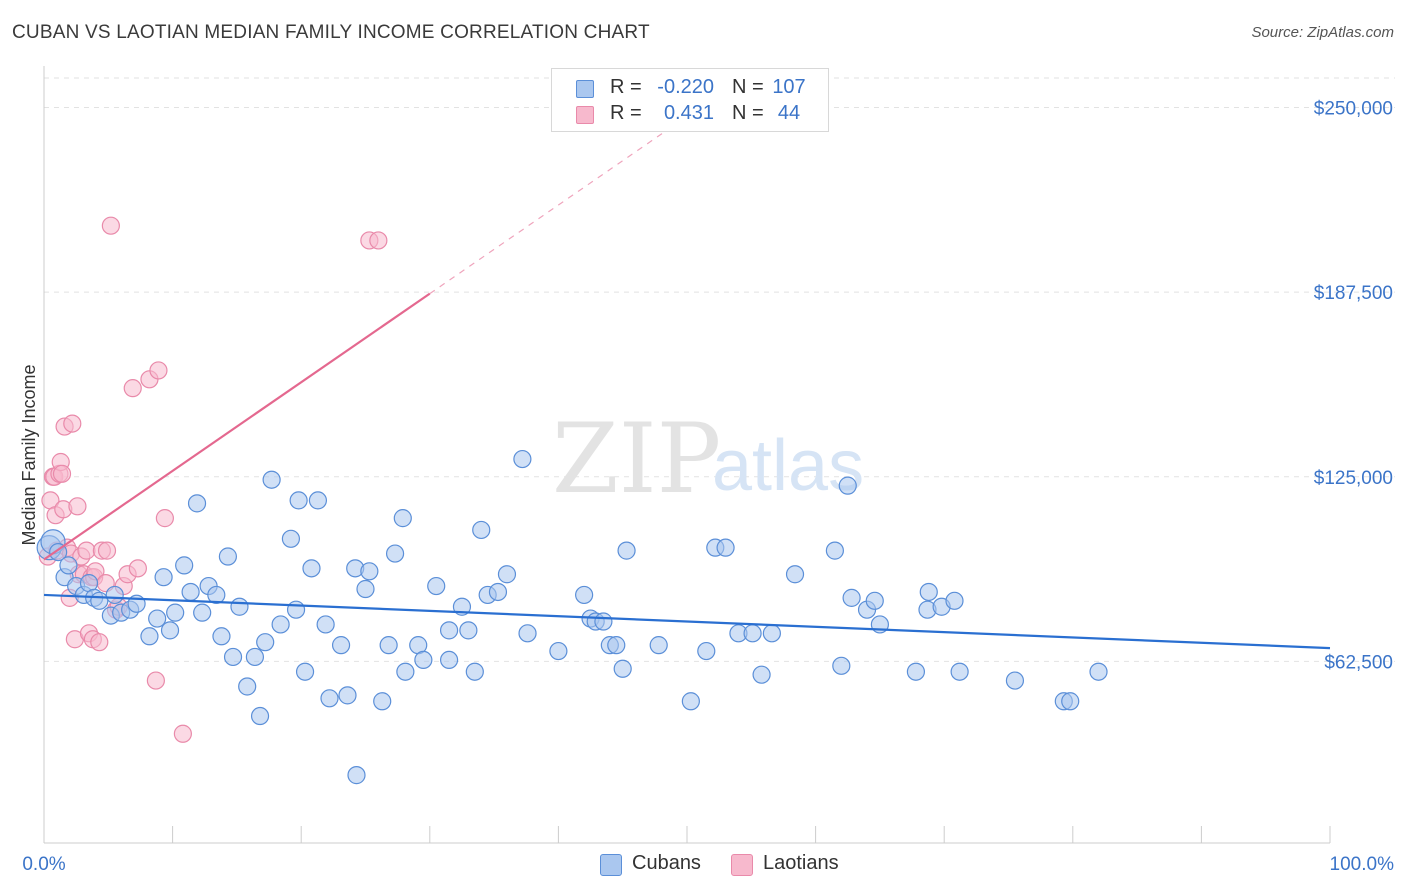 Image resolution: width=1406 pixels, height=892 pixels. I want to click on laotians-trend-extension, so click(558, 205).